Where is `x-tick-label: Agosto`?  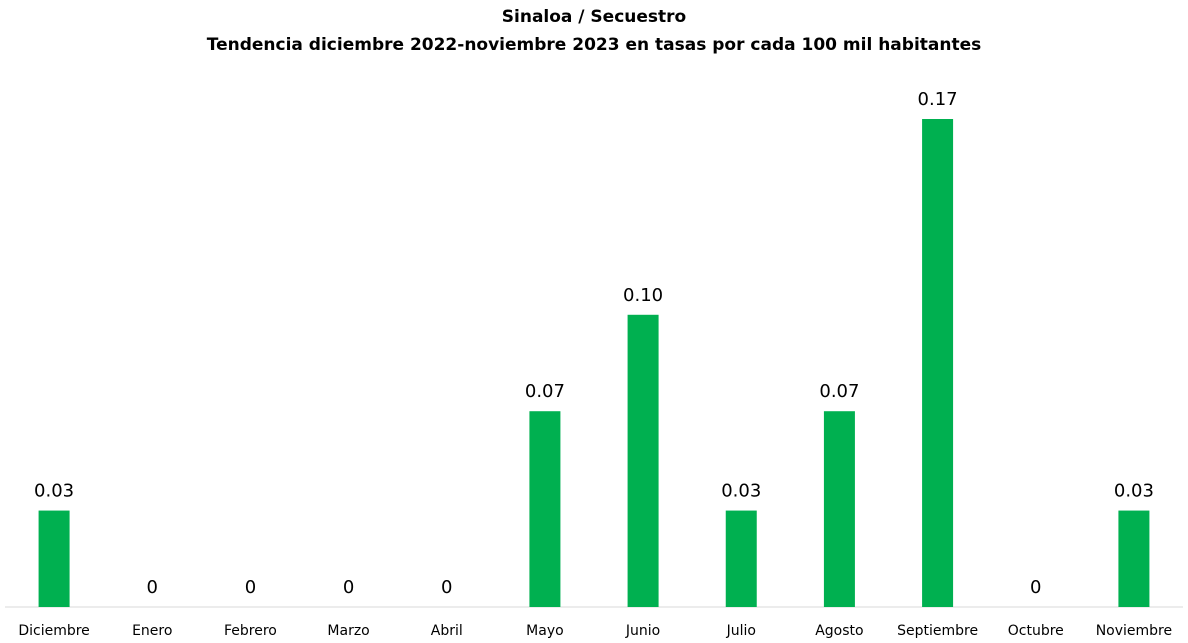 x-tick-label: Agosto is located at coordinates (839, 631).